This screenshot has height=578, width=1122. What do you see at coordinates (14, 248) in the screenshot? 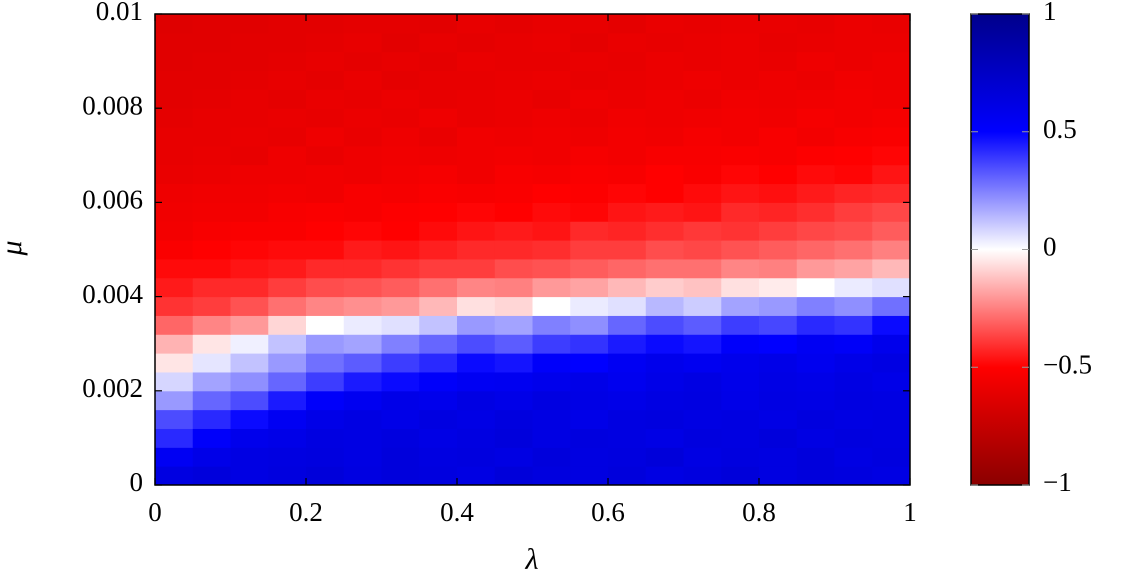
I see `y-axis-label: μ` at bounding box center [14, 248].